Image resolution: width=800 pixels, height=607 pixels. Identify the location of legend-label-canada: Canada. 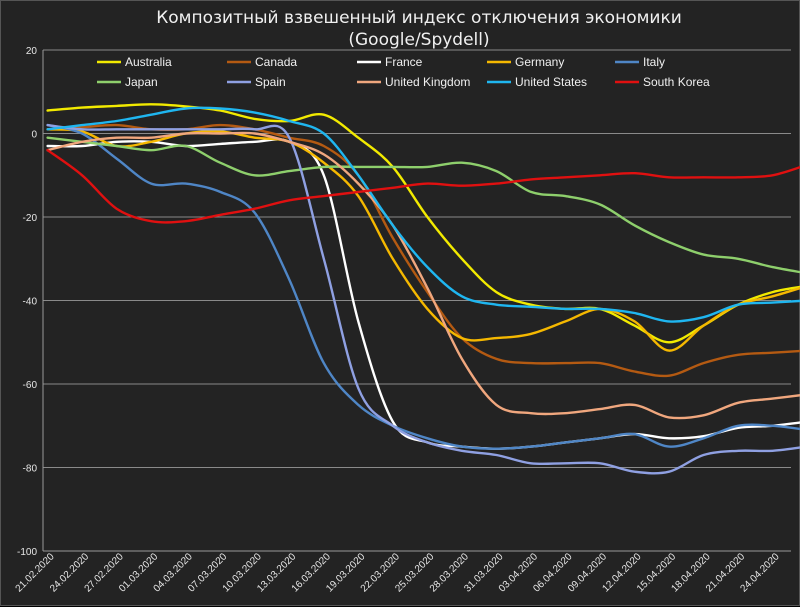
(276, 62).